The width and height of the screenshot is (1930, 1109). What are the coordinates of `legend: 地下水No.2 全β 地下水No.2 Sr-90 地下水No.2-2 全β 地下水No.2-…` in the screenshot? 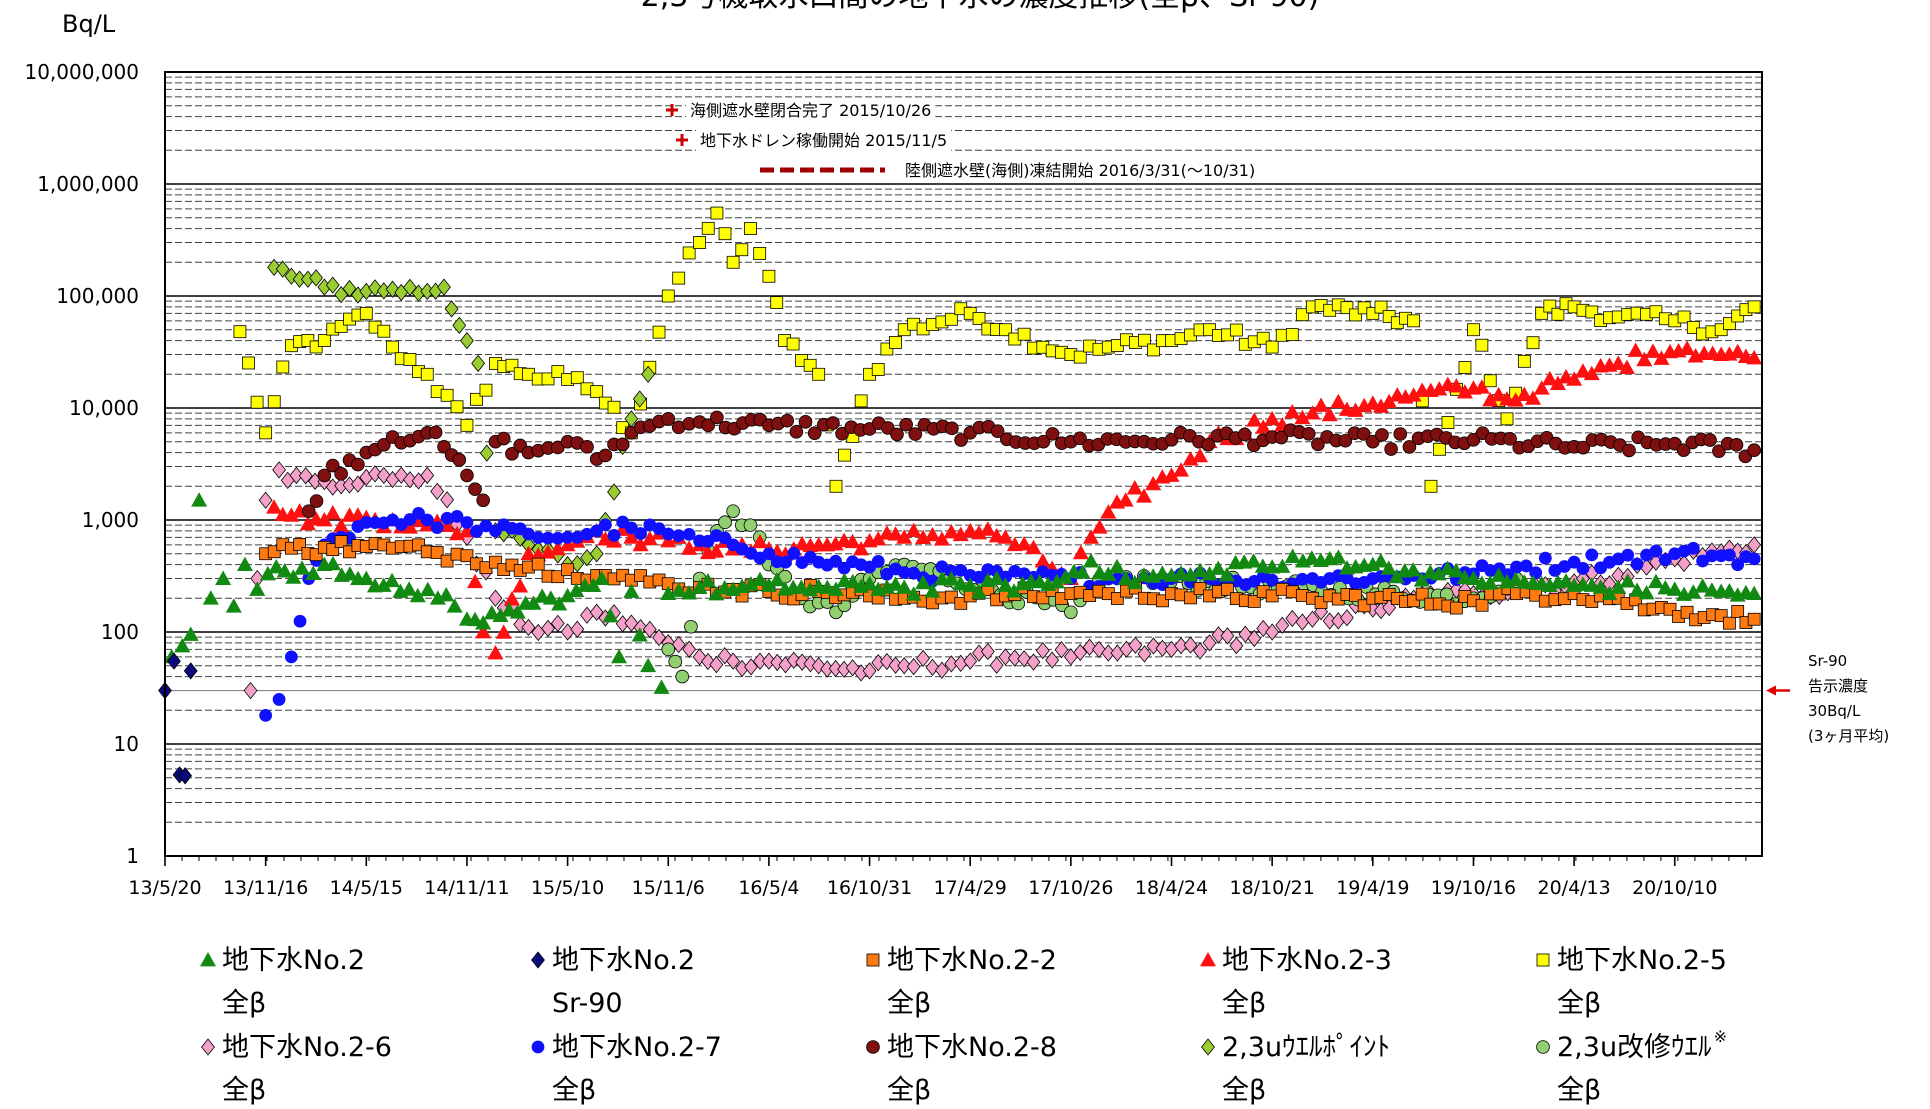 It's located at (963, 1025).